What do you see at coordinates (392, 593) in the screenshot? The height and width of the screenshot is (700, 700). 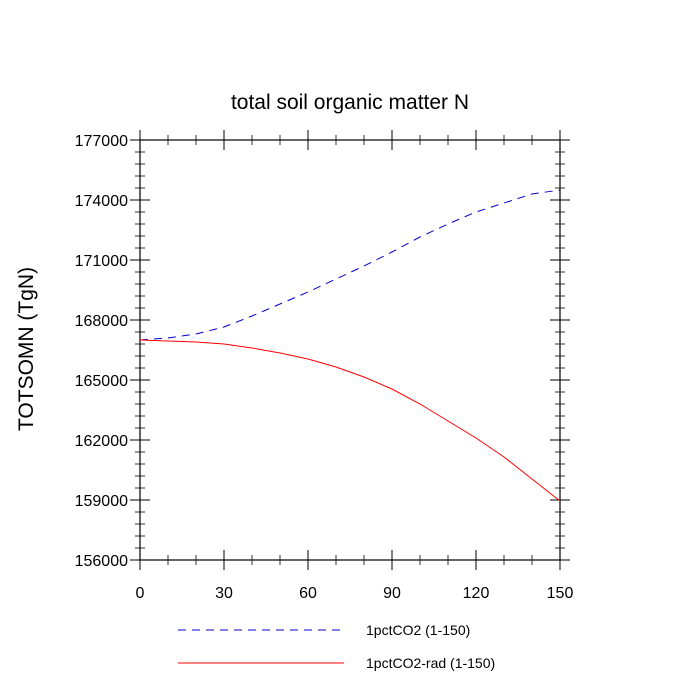 I see `x-tick-label: 90` at bounding box center [392, 593].